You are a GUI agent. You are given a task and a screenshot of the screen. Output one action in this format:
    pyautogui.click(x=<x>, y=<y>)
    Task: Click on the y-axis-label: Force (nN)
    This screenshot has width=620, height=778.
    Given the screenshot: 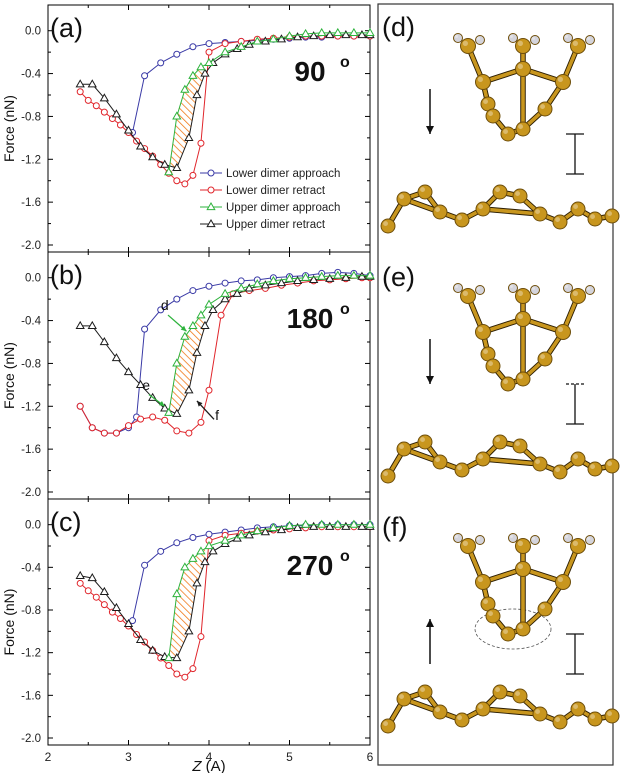 What is the action you would take?
    pyautogui.click(x=9, y=375)
    